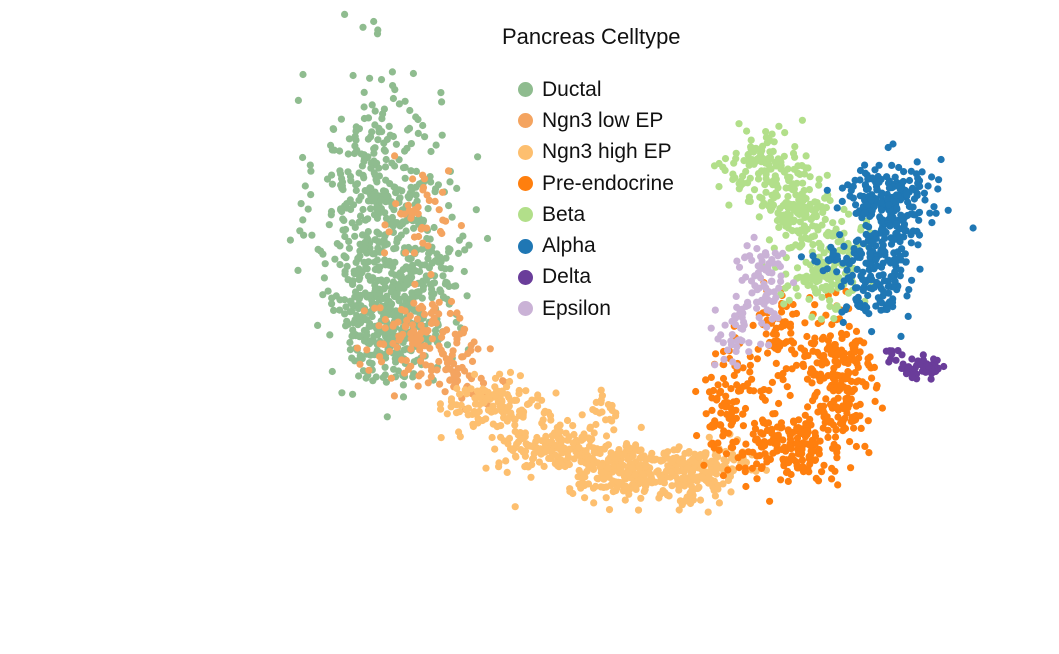  I want to click on series-ngn3-high-ep, so click(604, 442).